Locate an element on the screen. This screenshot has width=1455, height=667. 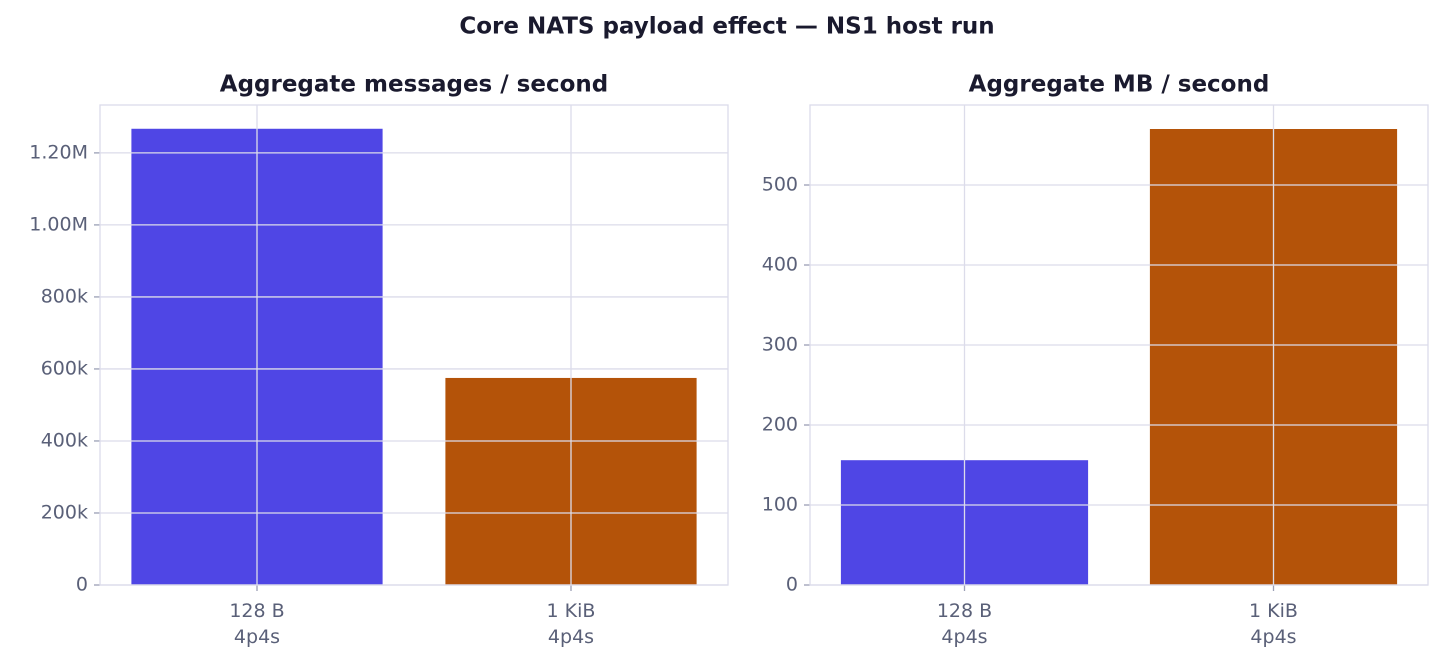
y-tick-label: 200k is located at coordinates (64, 512).